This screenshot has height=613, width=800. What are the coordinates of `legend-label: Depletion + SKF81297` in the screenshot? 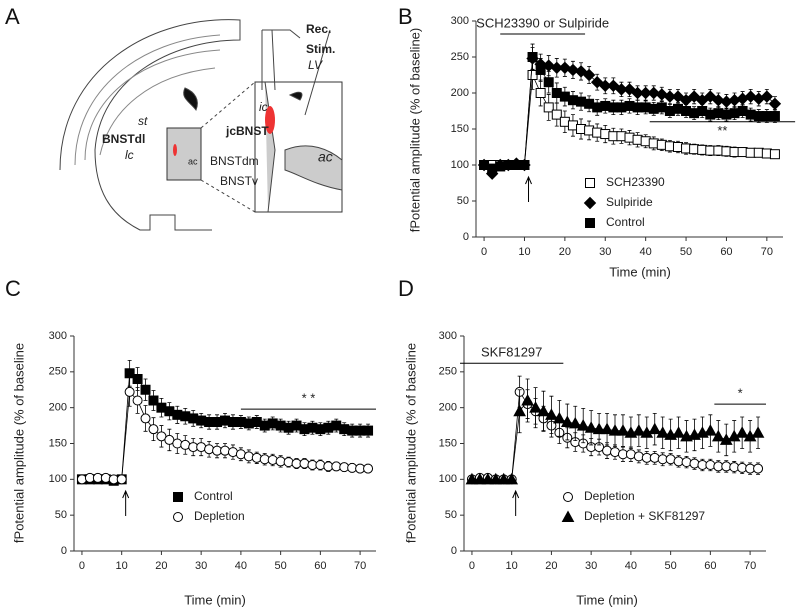 It's located at (644, 516).